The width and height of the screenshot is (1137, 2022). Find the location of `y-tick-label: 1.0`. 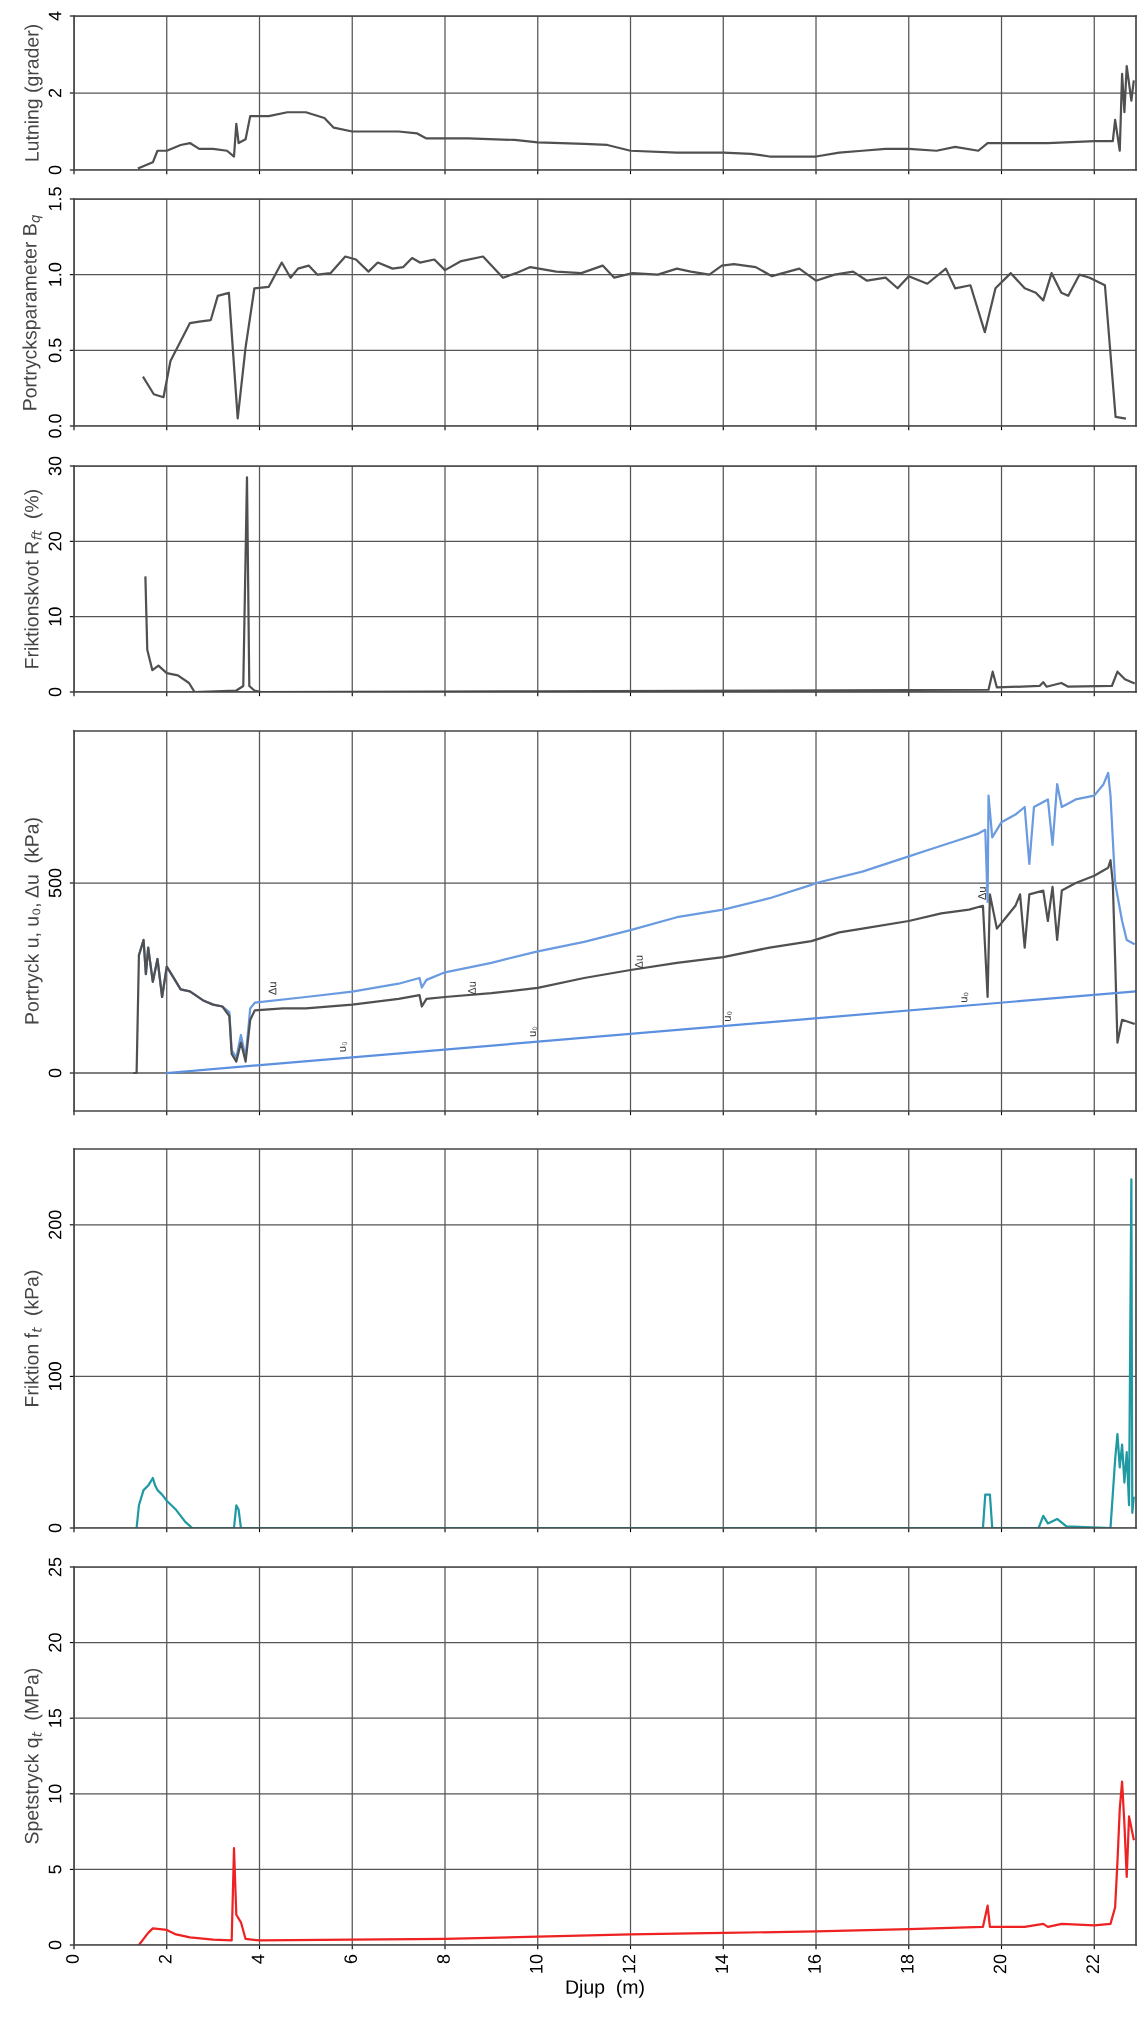

y-tick-label: 1.0 is located at coordinates (55, 274).